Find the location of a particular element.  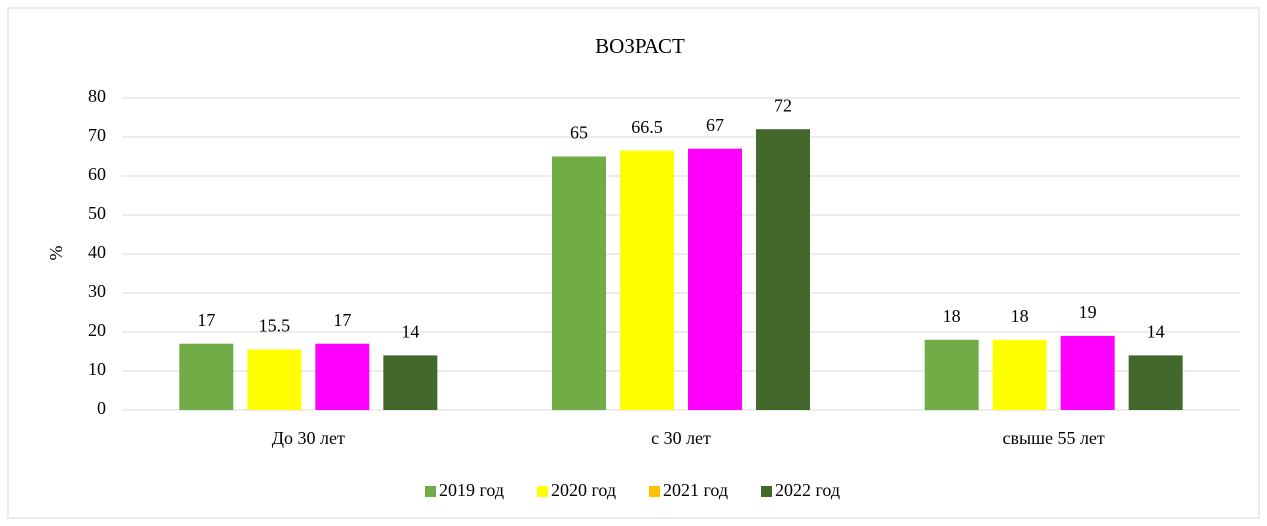

x-tick-label: До 30 лет is located at coordinates (308, 438).